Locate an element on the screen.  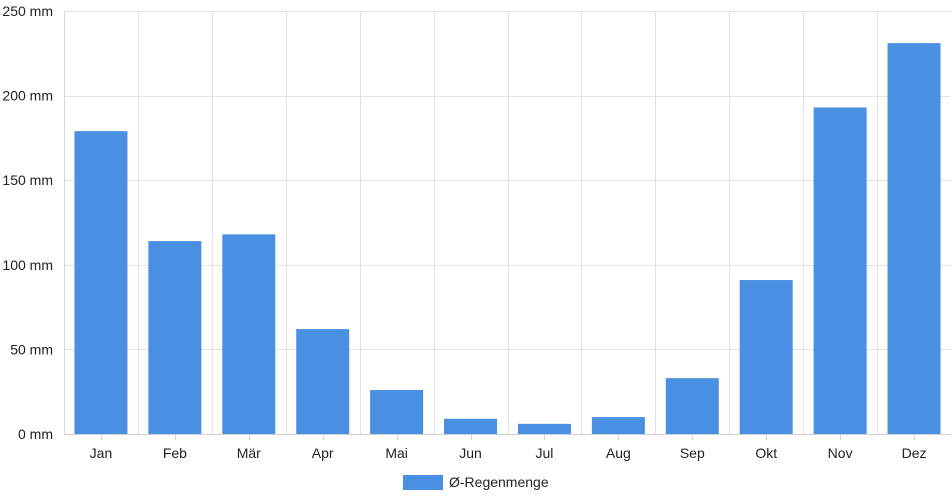
x-tick-label: Mai is located at coordinates (396, 453).